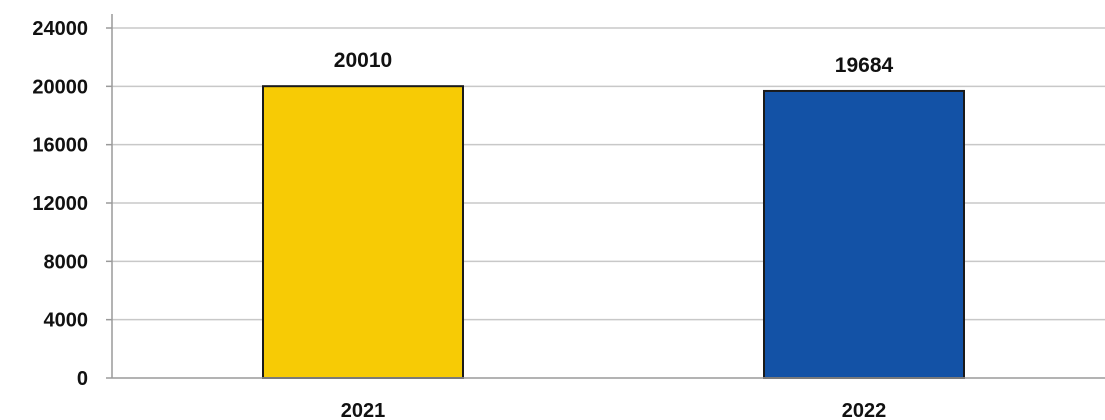 The image size is (1105, 420). What do you see at coordinates (60, 146) in the screenshot?
I see `y-tick-label: 16000` at bounding box center [60, 146].